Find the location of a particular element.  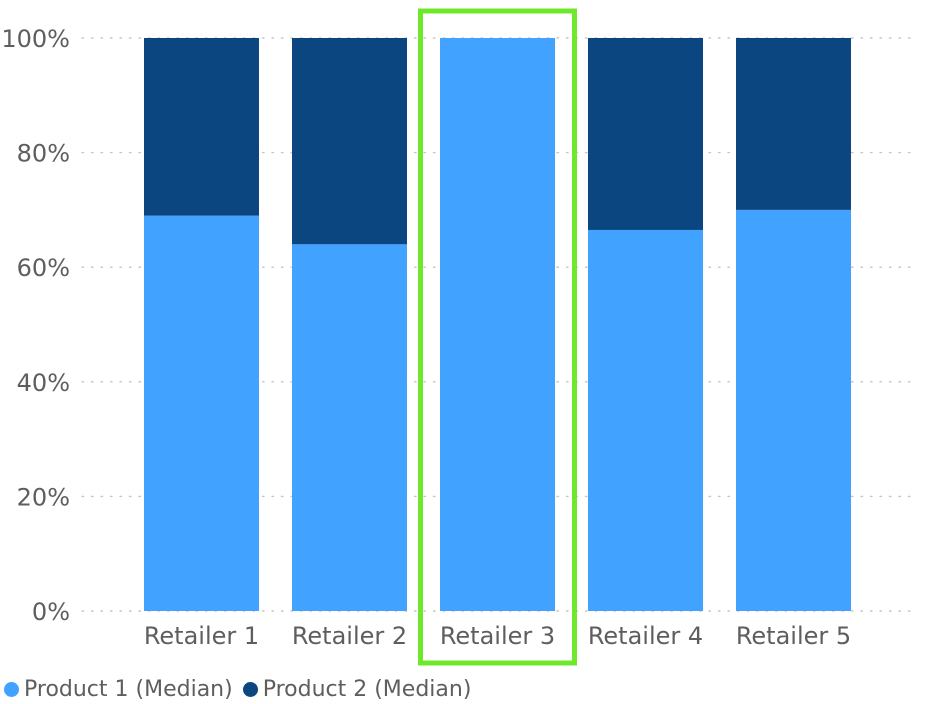

y-tick-label: 0% is located at coordinates (51, 612).